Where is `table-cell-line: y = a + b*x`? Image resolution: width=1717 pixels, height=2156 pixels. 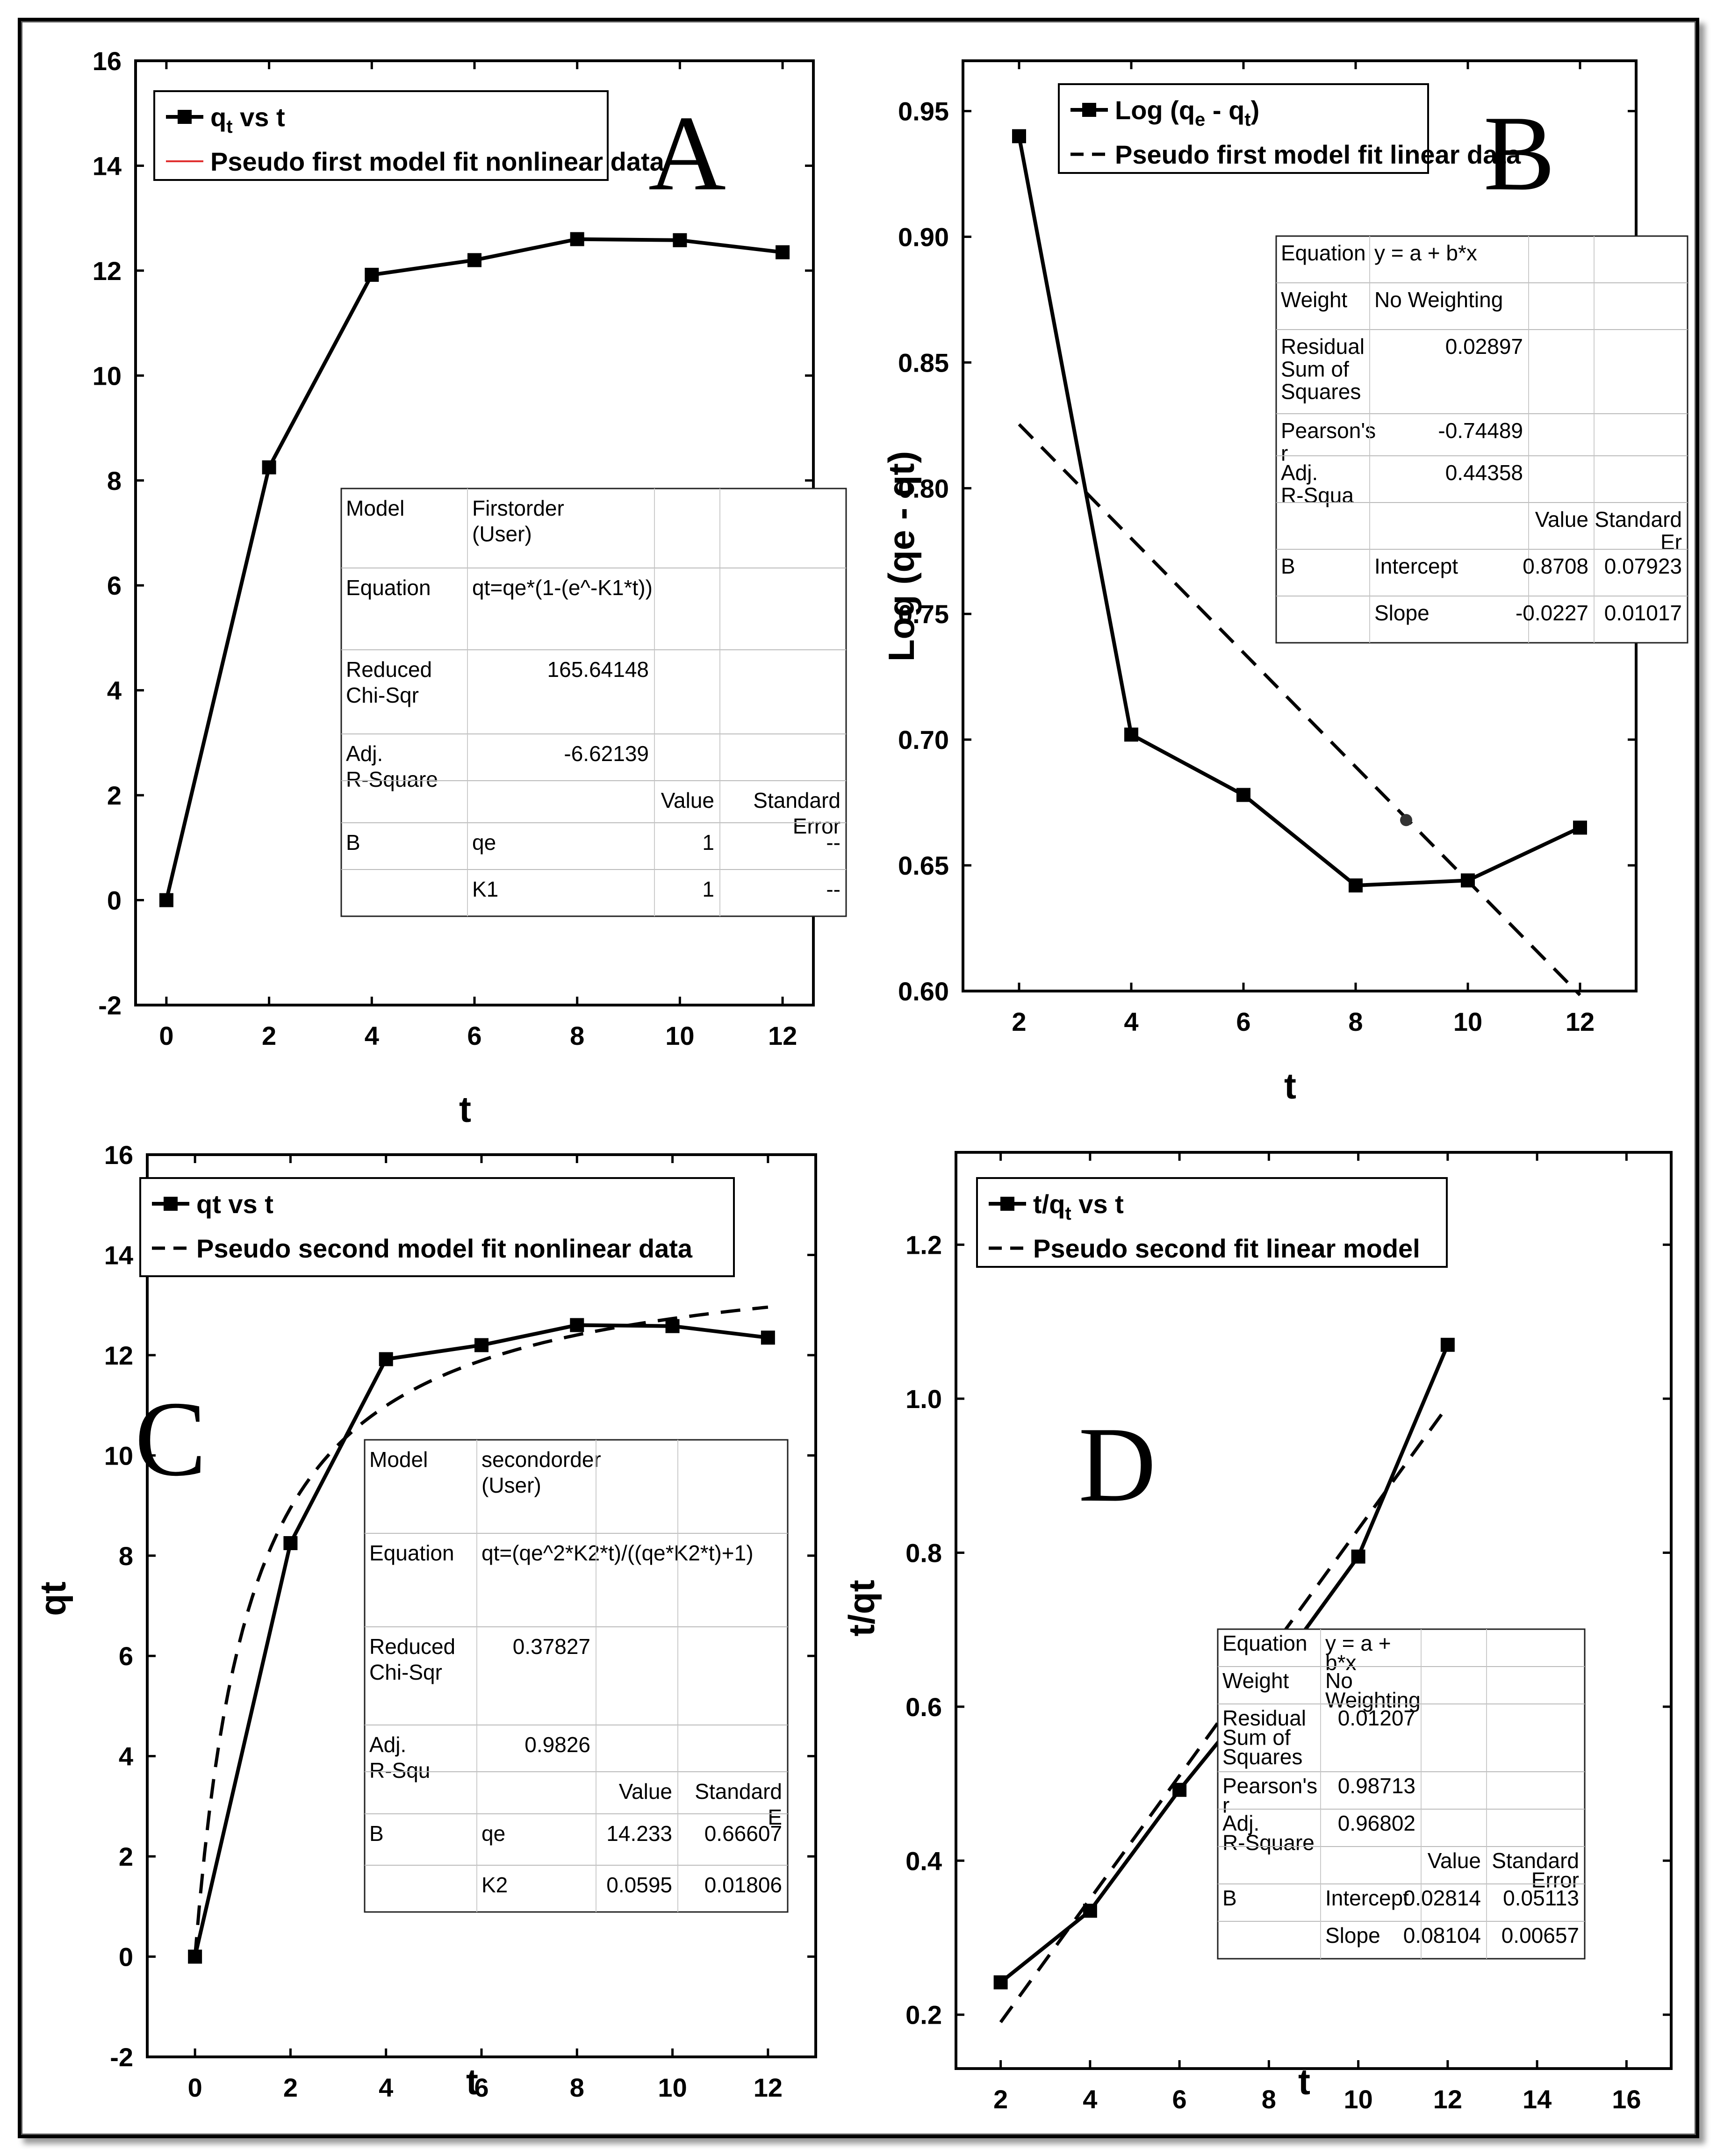 table-cell-line: y = a + b*x is located at coordinates (1425, 253).